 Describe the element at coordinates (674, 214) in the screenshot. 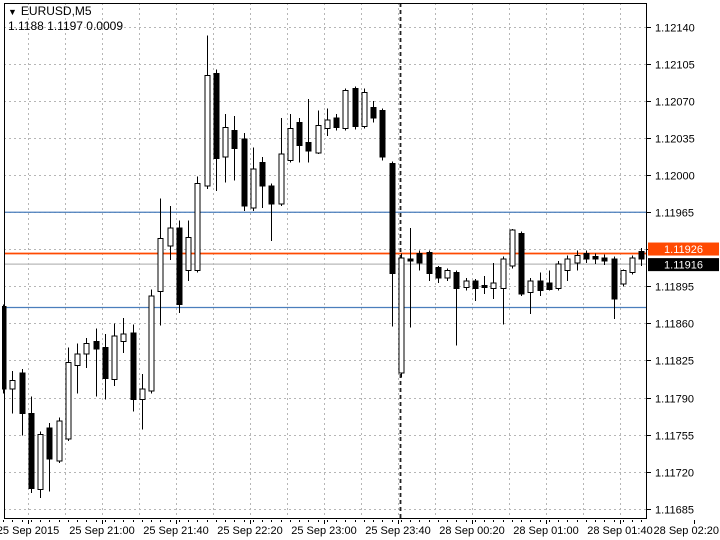

I see `price-axis-label: 1.11965` at that location.